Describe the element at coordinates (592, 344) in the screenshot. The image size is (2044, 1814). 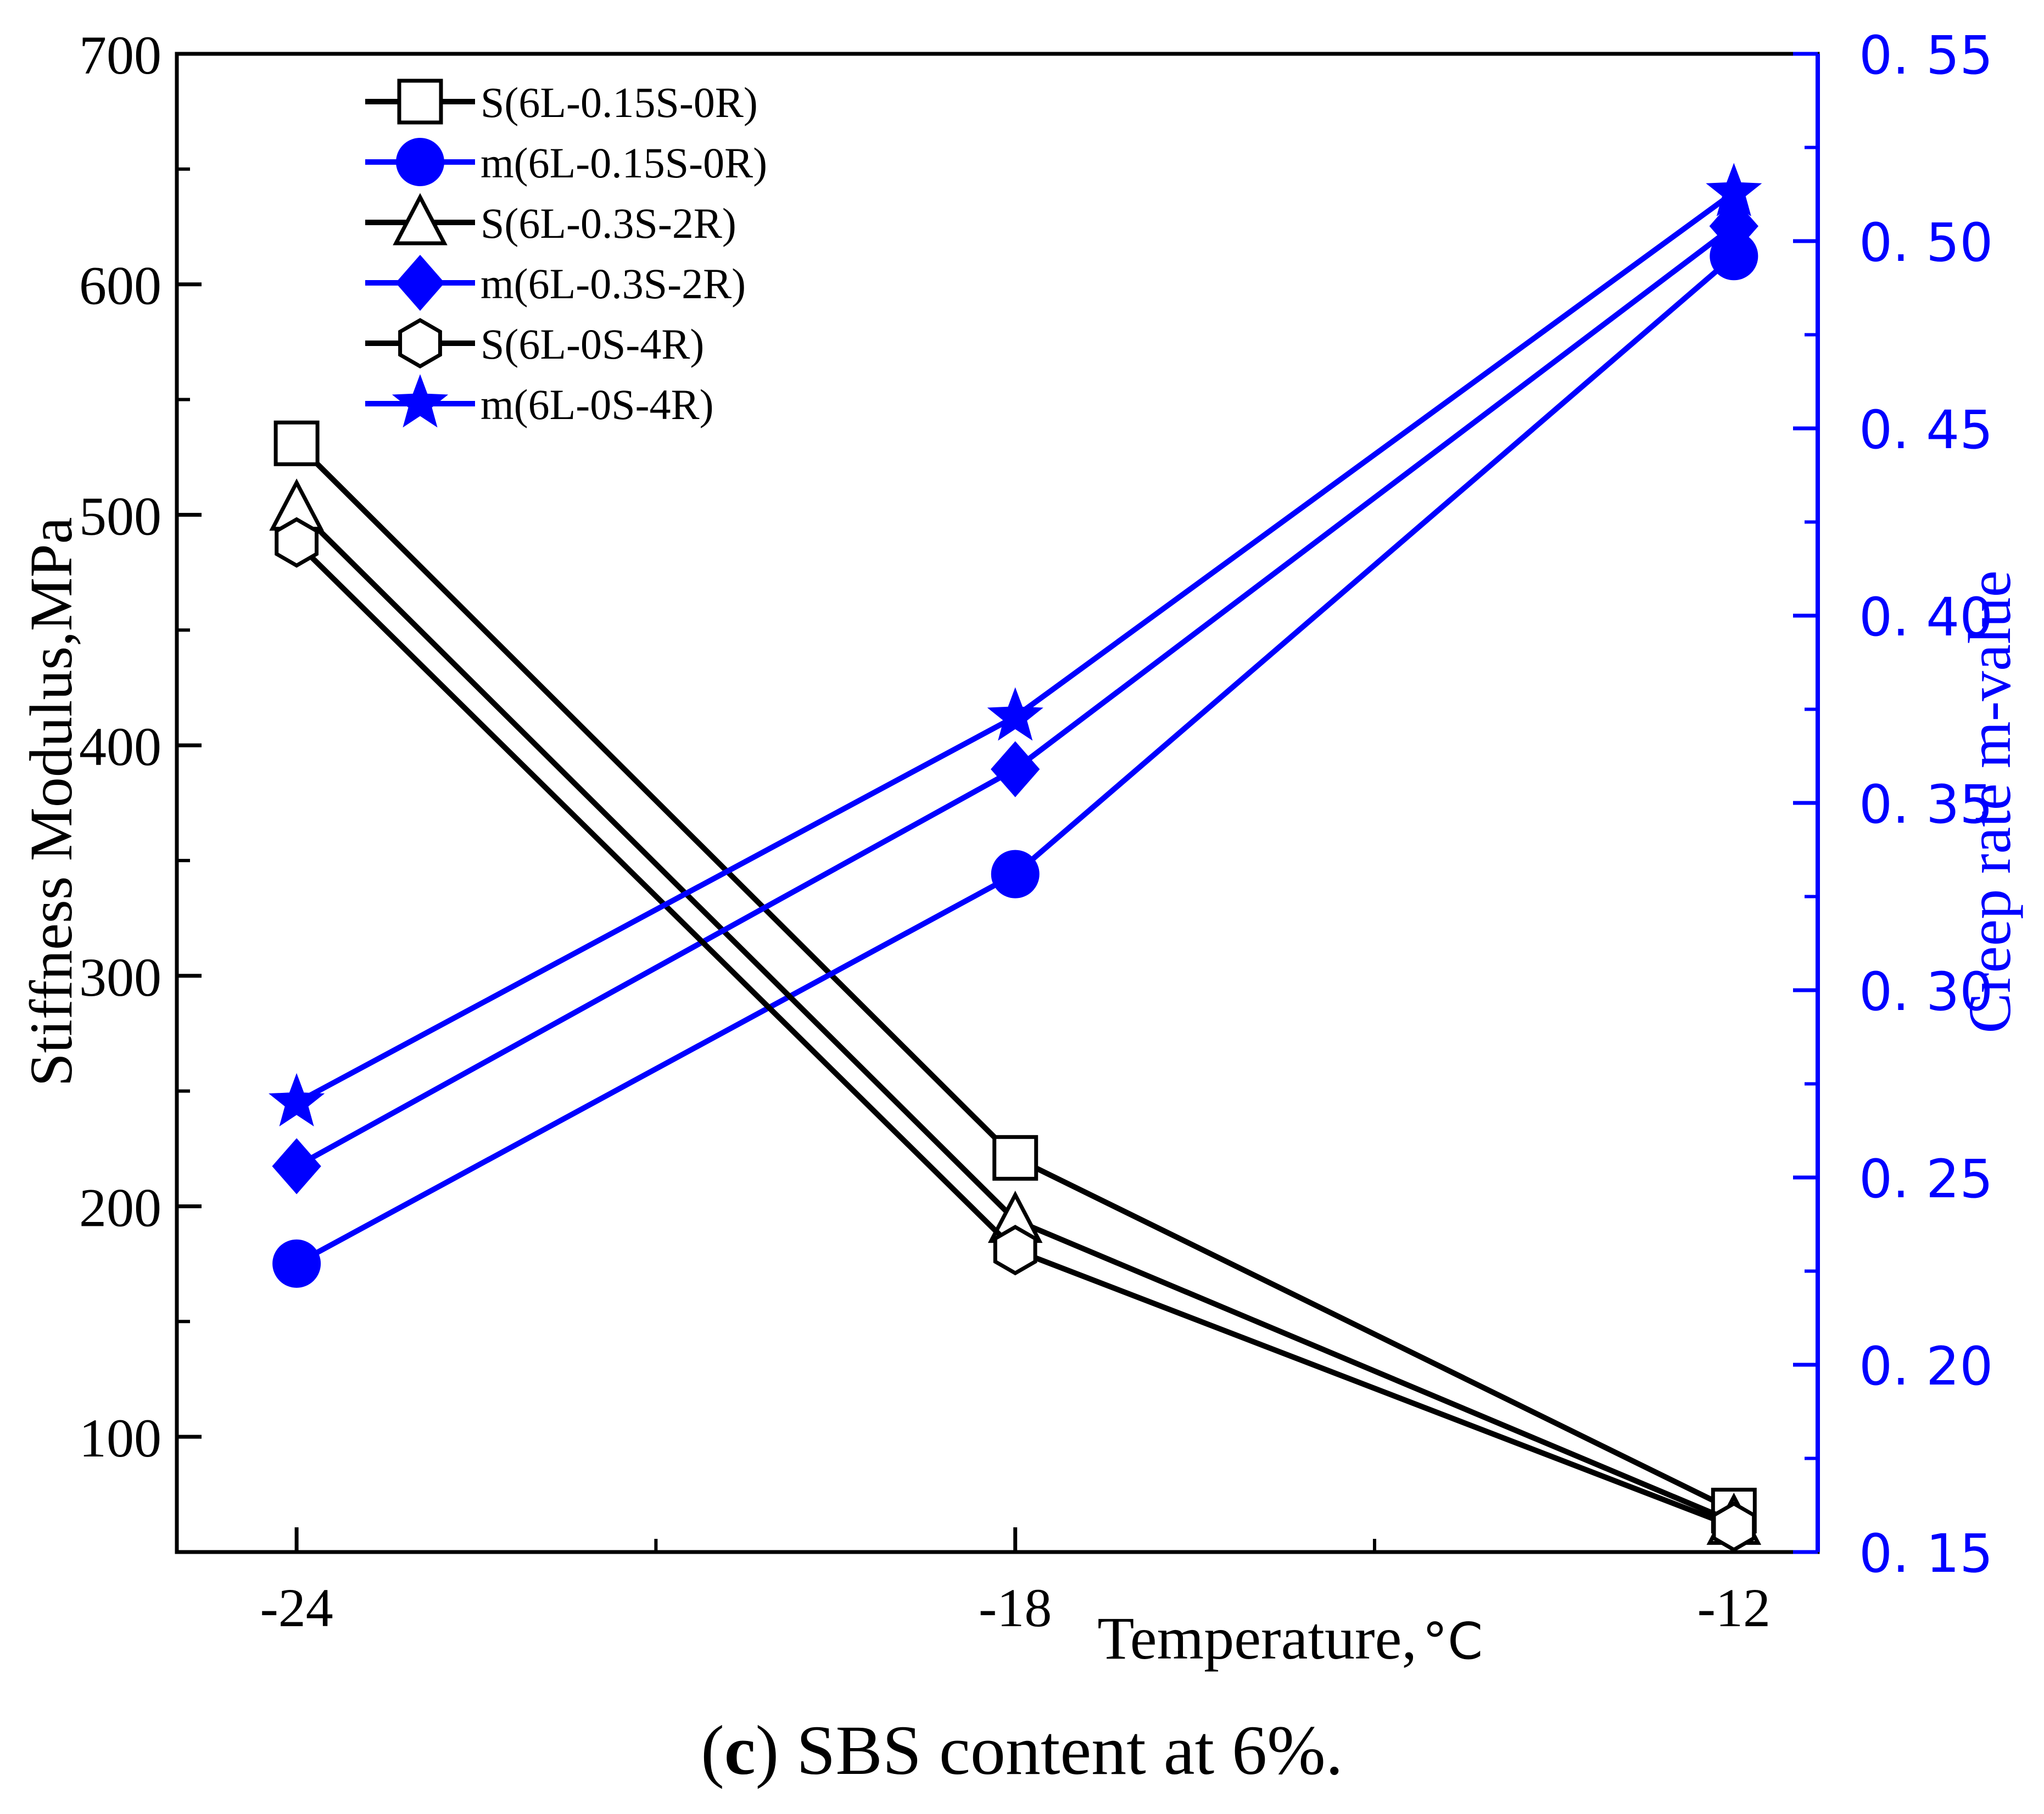
I see `legend-label: S(6L-0S-4R)` at that location.